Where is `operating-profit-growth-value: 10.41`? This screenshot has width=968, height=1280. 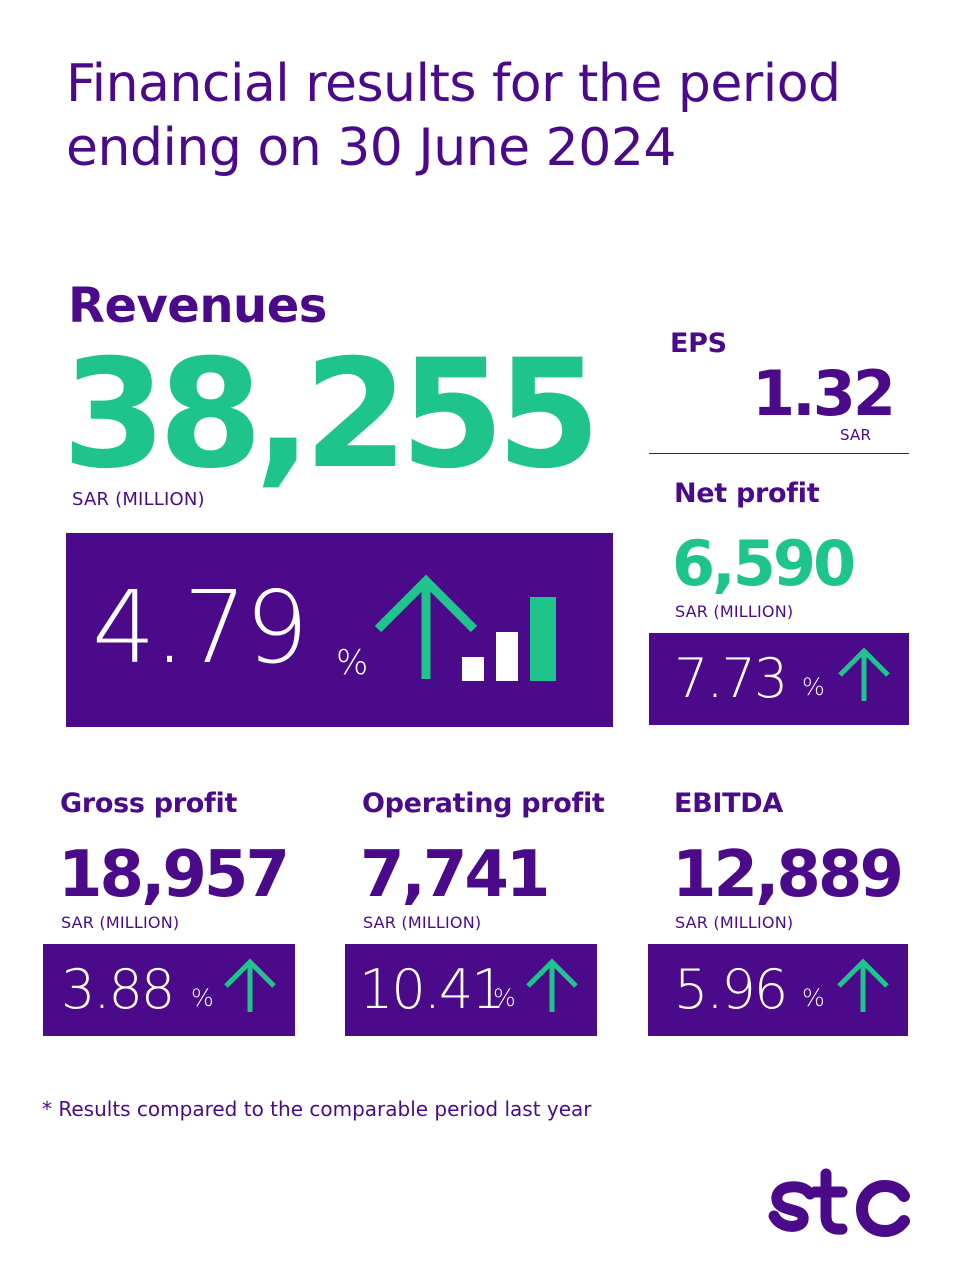 operating-profit-growth-value: 10.41 is located at coordinates (432, 989).